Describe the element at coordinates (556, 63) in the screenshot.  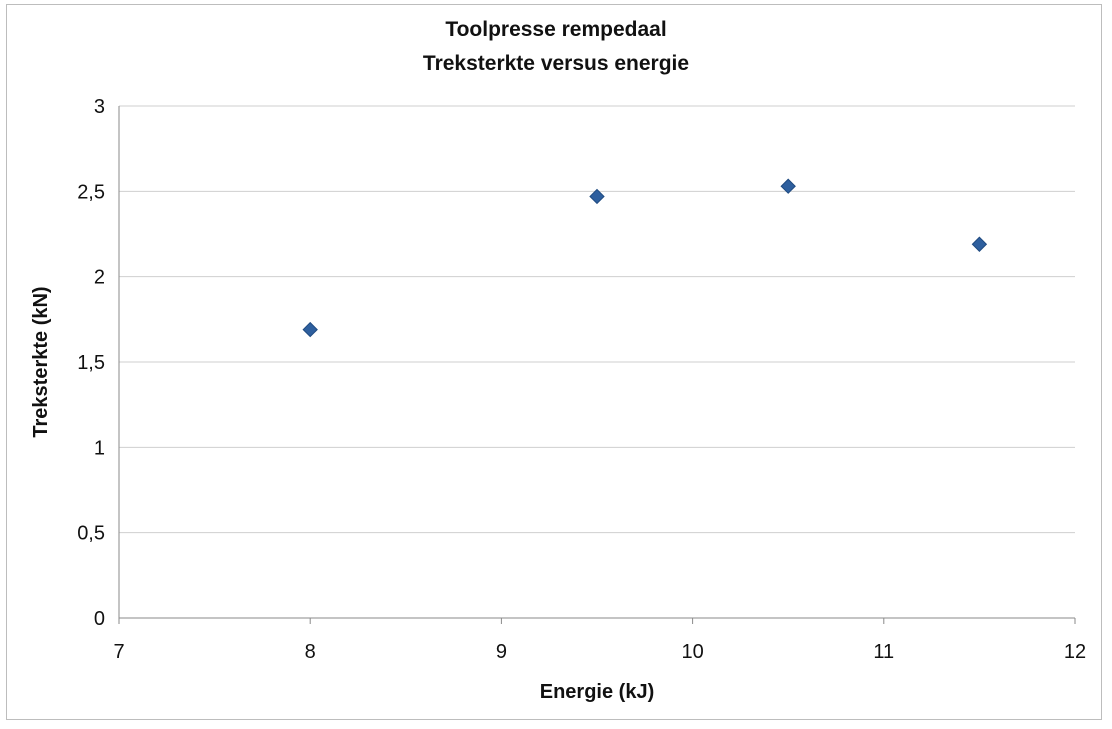
I see `chart-subtitle: Treksterkte versus energie` at that location.